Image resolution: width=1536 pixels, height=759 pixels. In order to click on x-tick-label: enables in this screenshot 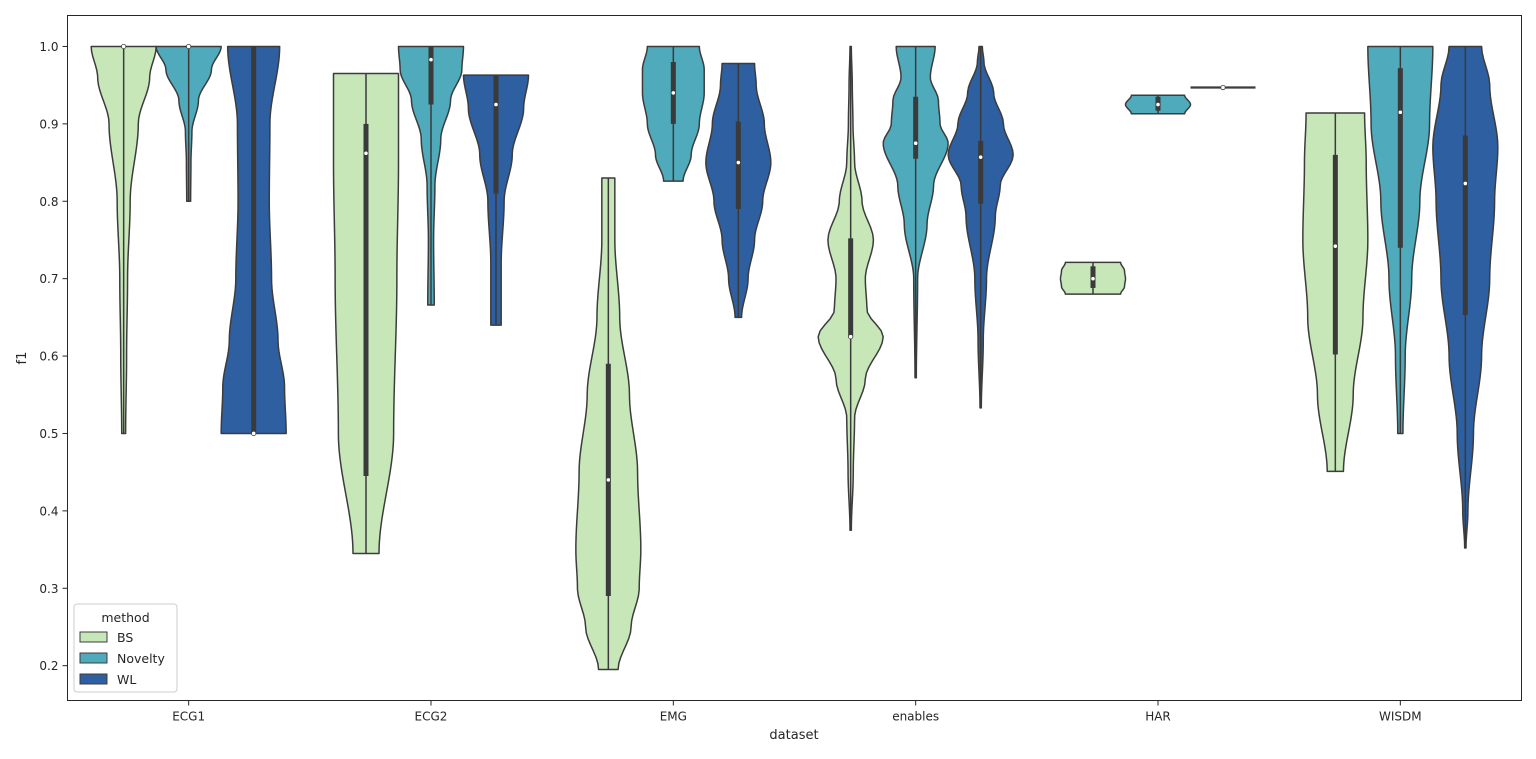, I will do `click(915, 717)`.